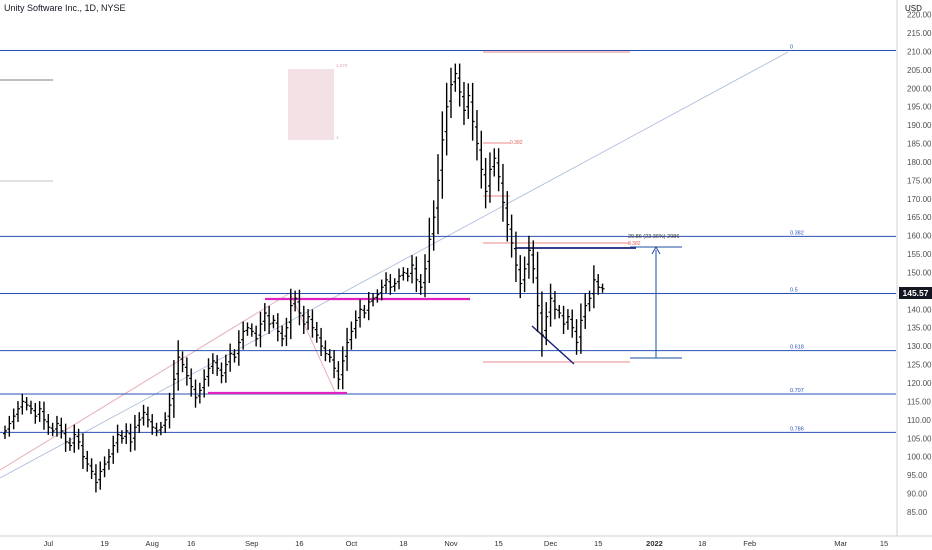 The height and width of the screenshot is (550, 932). I want to click on y-tick-label: 100.00, so click(919, 457).